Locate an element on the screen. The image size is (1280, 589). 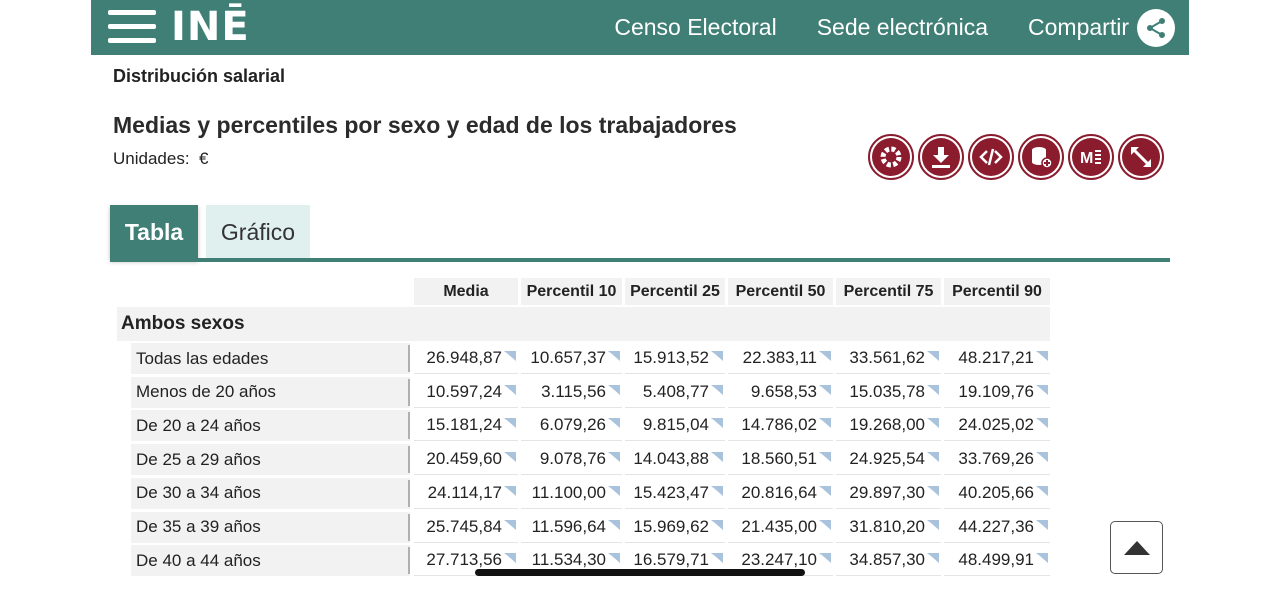
column-header: Percentil 90 is located at coordinates (997, 291).